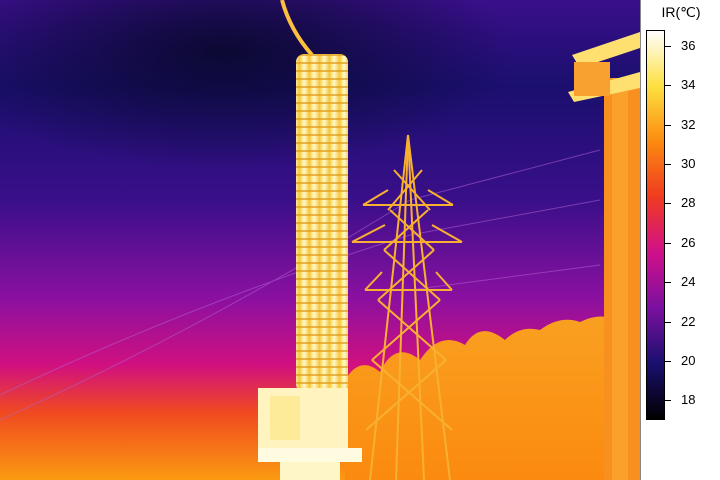  What do you see at coordinates (688, 163) in the screenshot?
I see `legend-tick-label: 30` at bounding box center [688, 163].